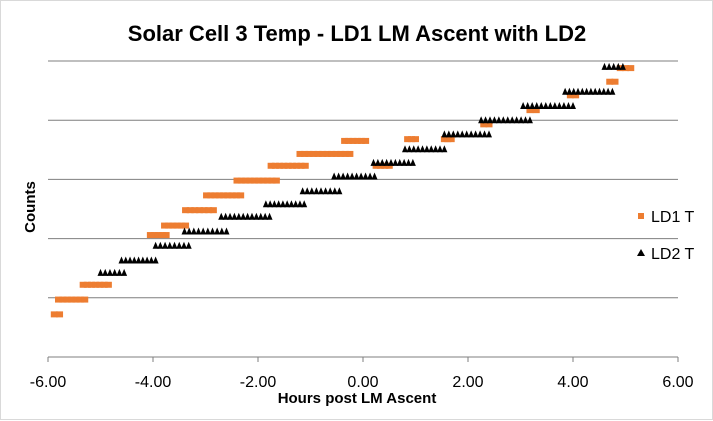  I want to click on legend-label: LD1 T, so click(673, 217).